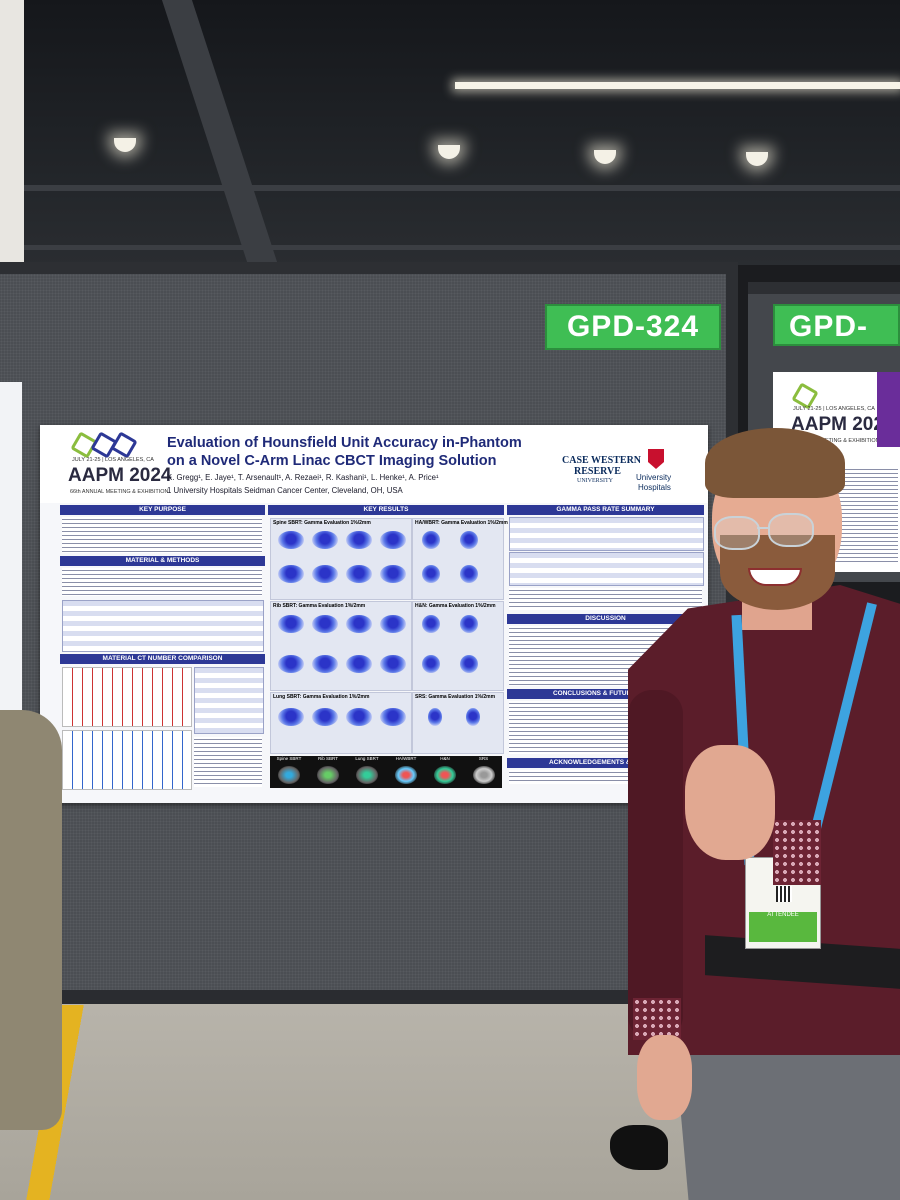  I want to click on glasses-bridge, so click(763, 528).